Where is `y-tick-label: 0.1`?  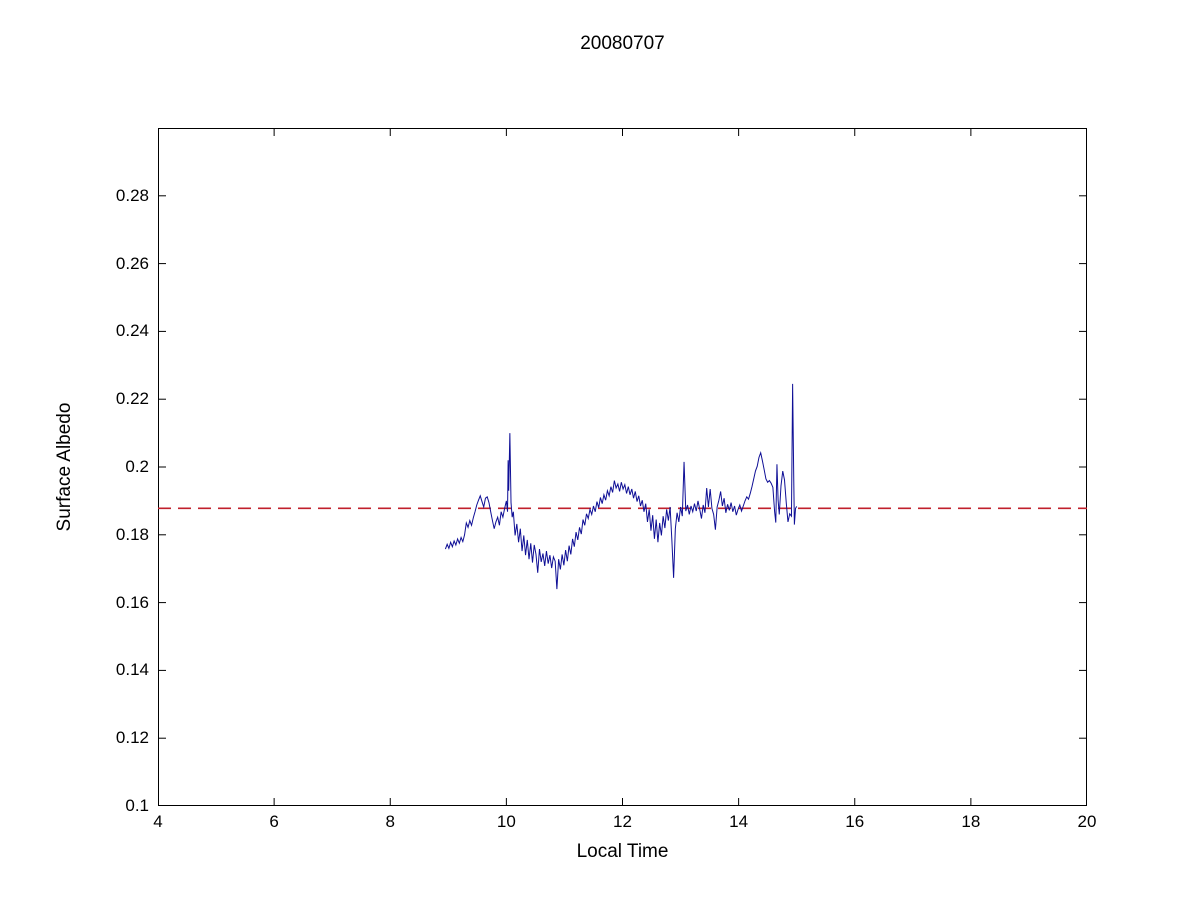
y-tick-label: 0.1 is located at coordinates (137, 805).